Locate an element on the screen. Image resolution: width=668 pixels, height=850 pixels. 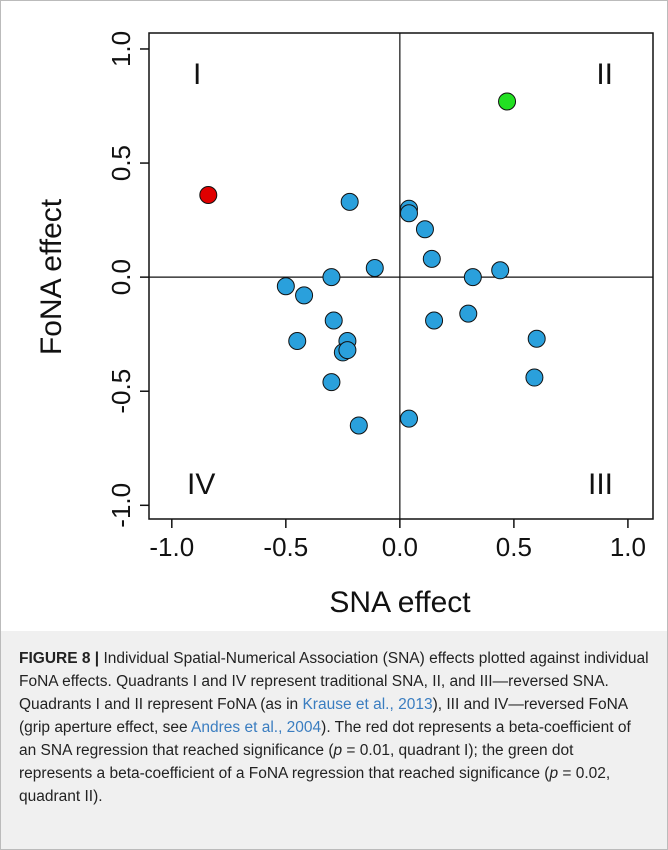
x-tick-label: -0.5 is located at coordinates (285, 547).